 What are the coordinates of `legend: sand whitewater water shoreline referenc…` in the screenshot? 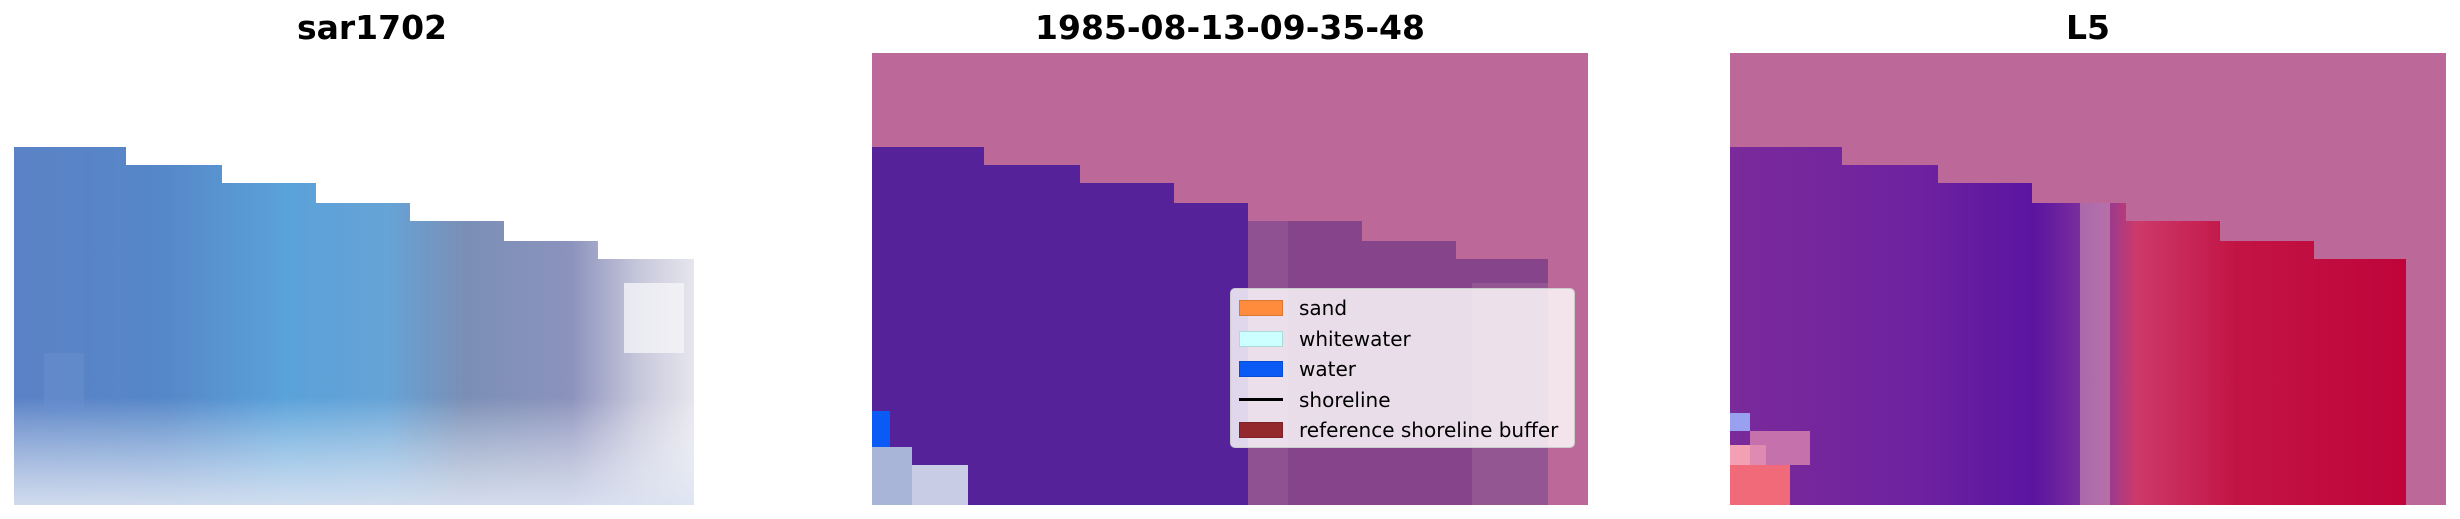 It's located at (1402, 368).